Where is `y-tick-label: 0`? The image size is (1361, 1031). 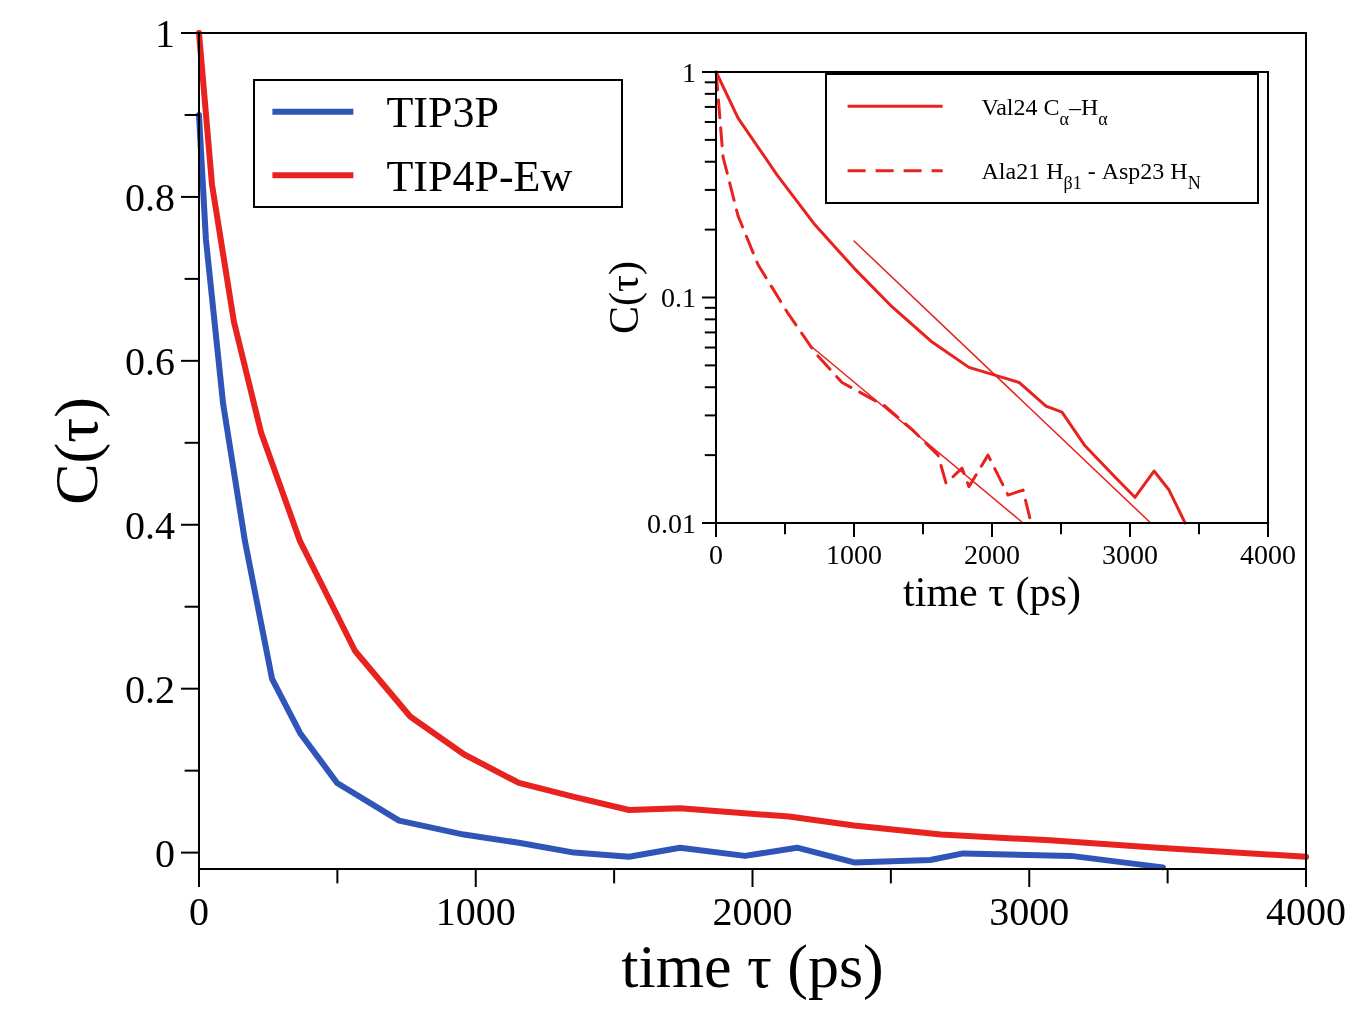
y-tick-label: 0 is located at coordinates (165, 853).